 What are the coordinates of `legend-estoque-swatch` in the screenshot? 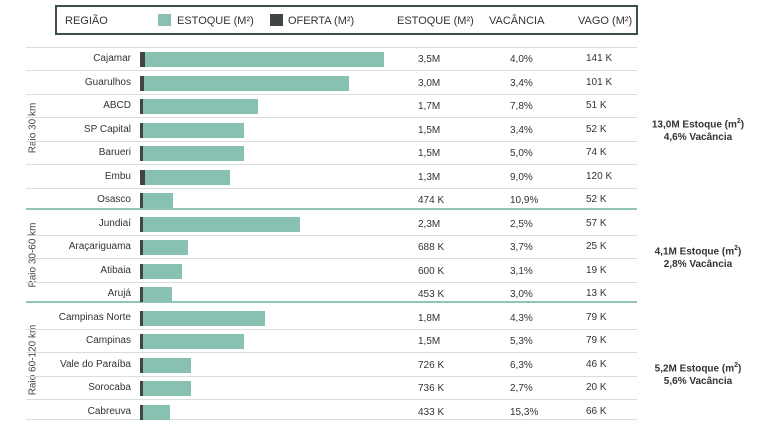 It's located at (164, 20).